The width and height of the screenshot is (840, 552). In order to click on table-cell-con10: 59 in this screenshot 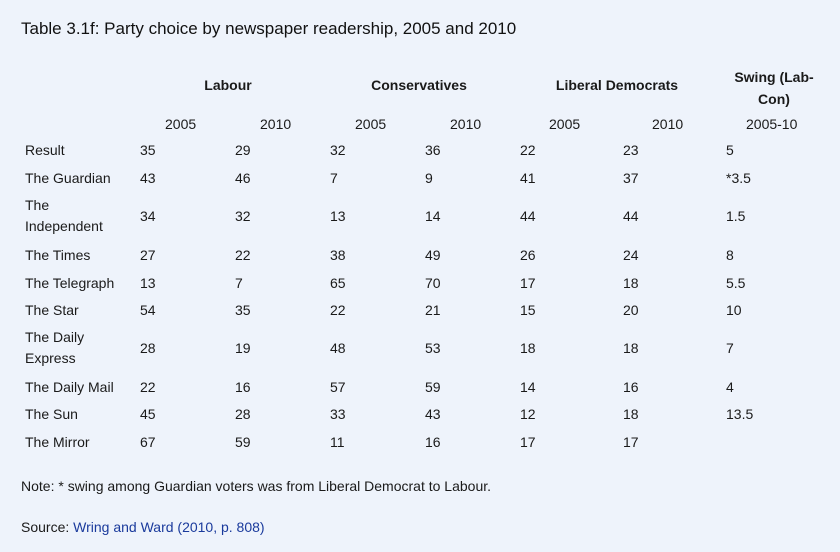, I will do `click(433, 387)`.